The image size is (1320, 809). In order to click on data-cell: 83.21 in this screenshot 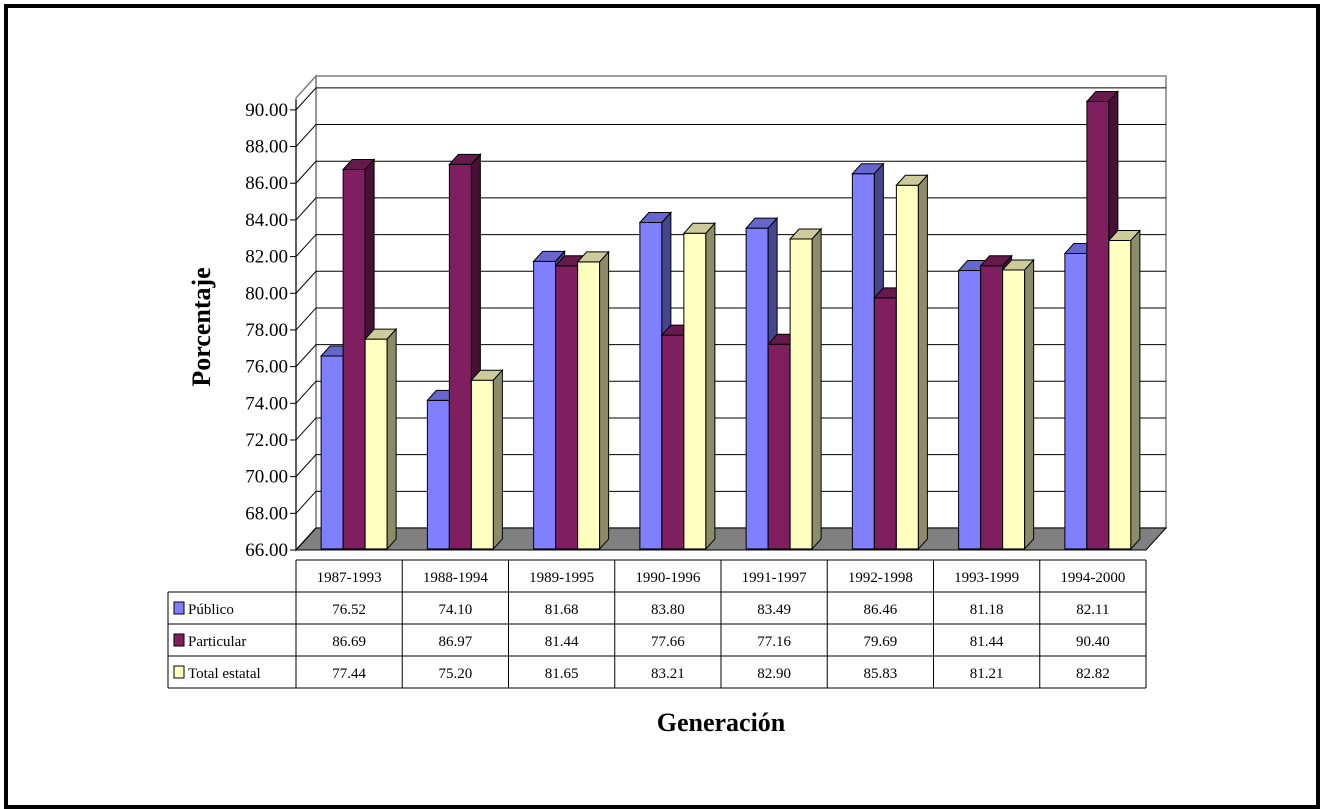, I will do `click(668, 674)`.